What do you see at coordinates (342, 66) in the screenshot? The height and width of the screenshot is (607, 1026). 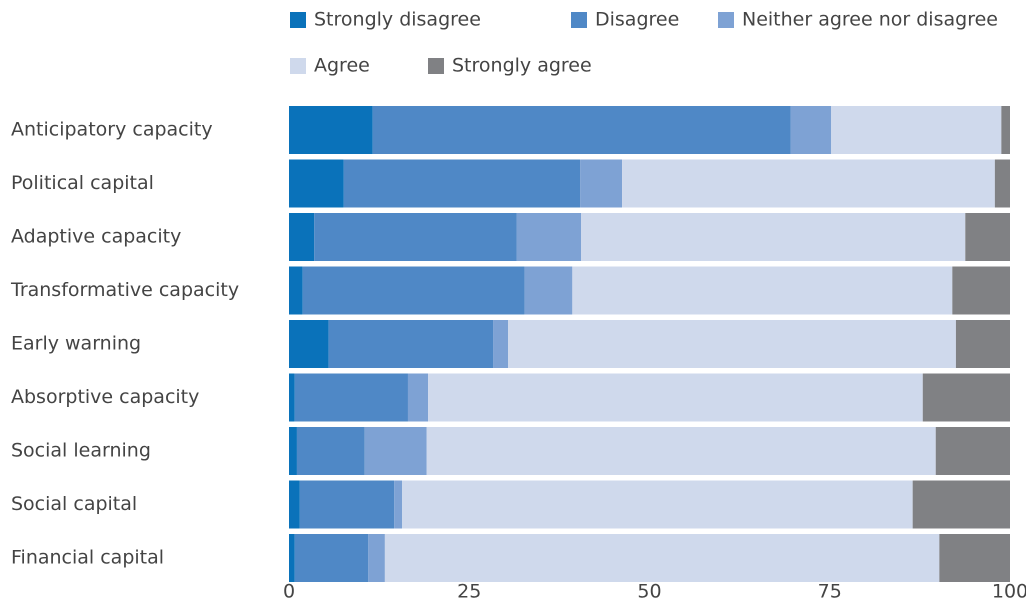 I see `legend-label: Agree` at bounding box center [342, 66].